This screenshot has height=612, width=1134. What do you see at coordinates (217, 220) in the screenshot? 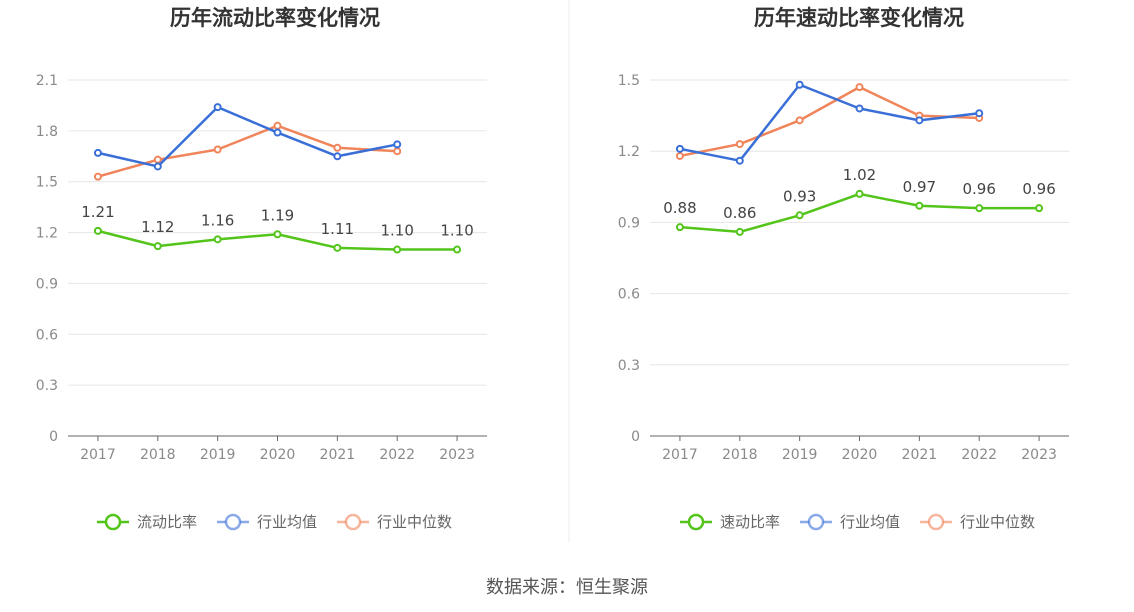
I see `data-label: 1.16` at bounding box center [217, 220].